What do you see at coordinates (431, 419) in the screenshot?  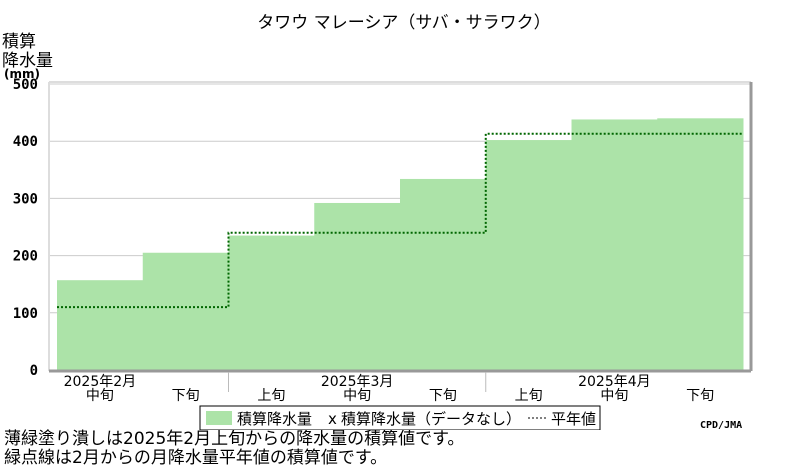 I see `legend-label-no-data: 積算降水量（データなし）` at bounding box center [431, 419].